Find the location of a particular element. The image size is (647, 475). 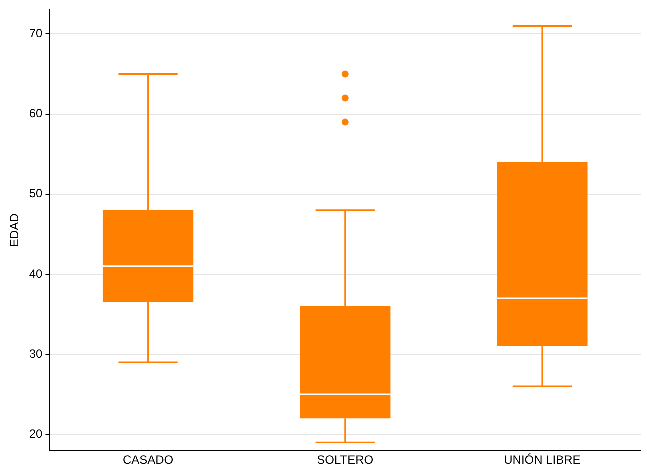

y-tick-label: 20 is located at coordinates (36, 433).